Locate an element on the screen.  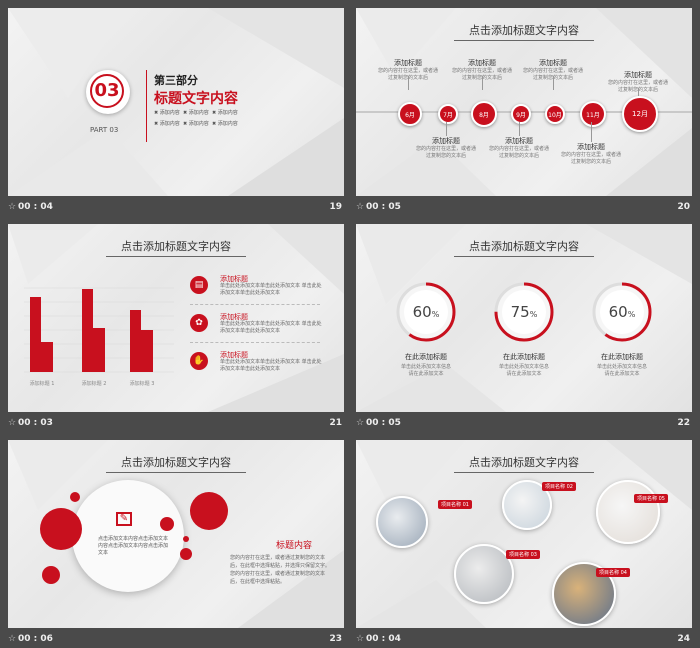
slide-22-info: ☆ 00 : 05 22 is located at coordinates (524, 424).